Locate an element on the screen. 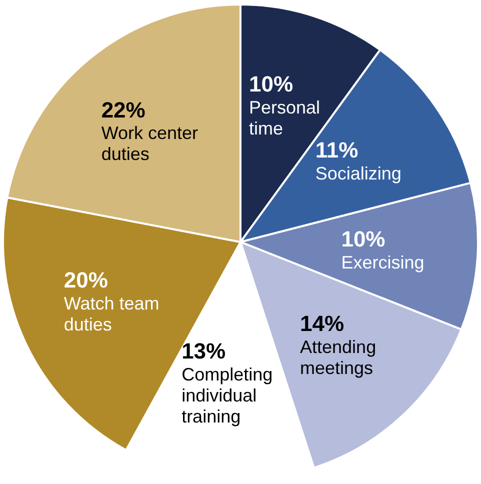 The width and height of the screenshot is (481, 484). data-label: 14% is located at coordinates (322, 323).